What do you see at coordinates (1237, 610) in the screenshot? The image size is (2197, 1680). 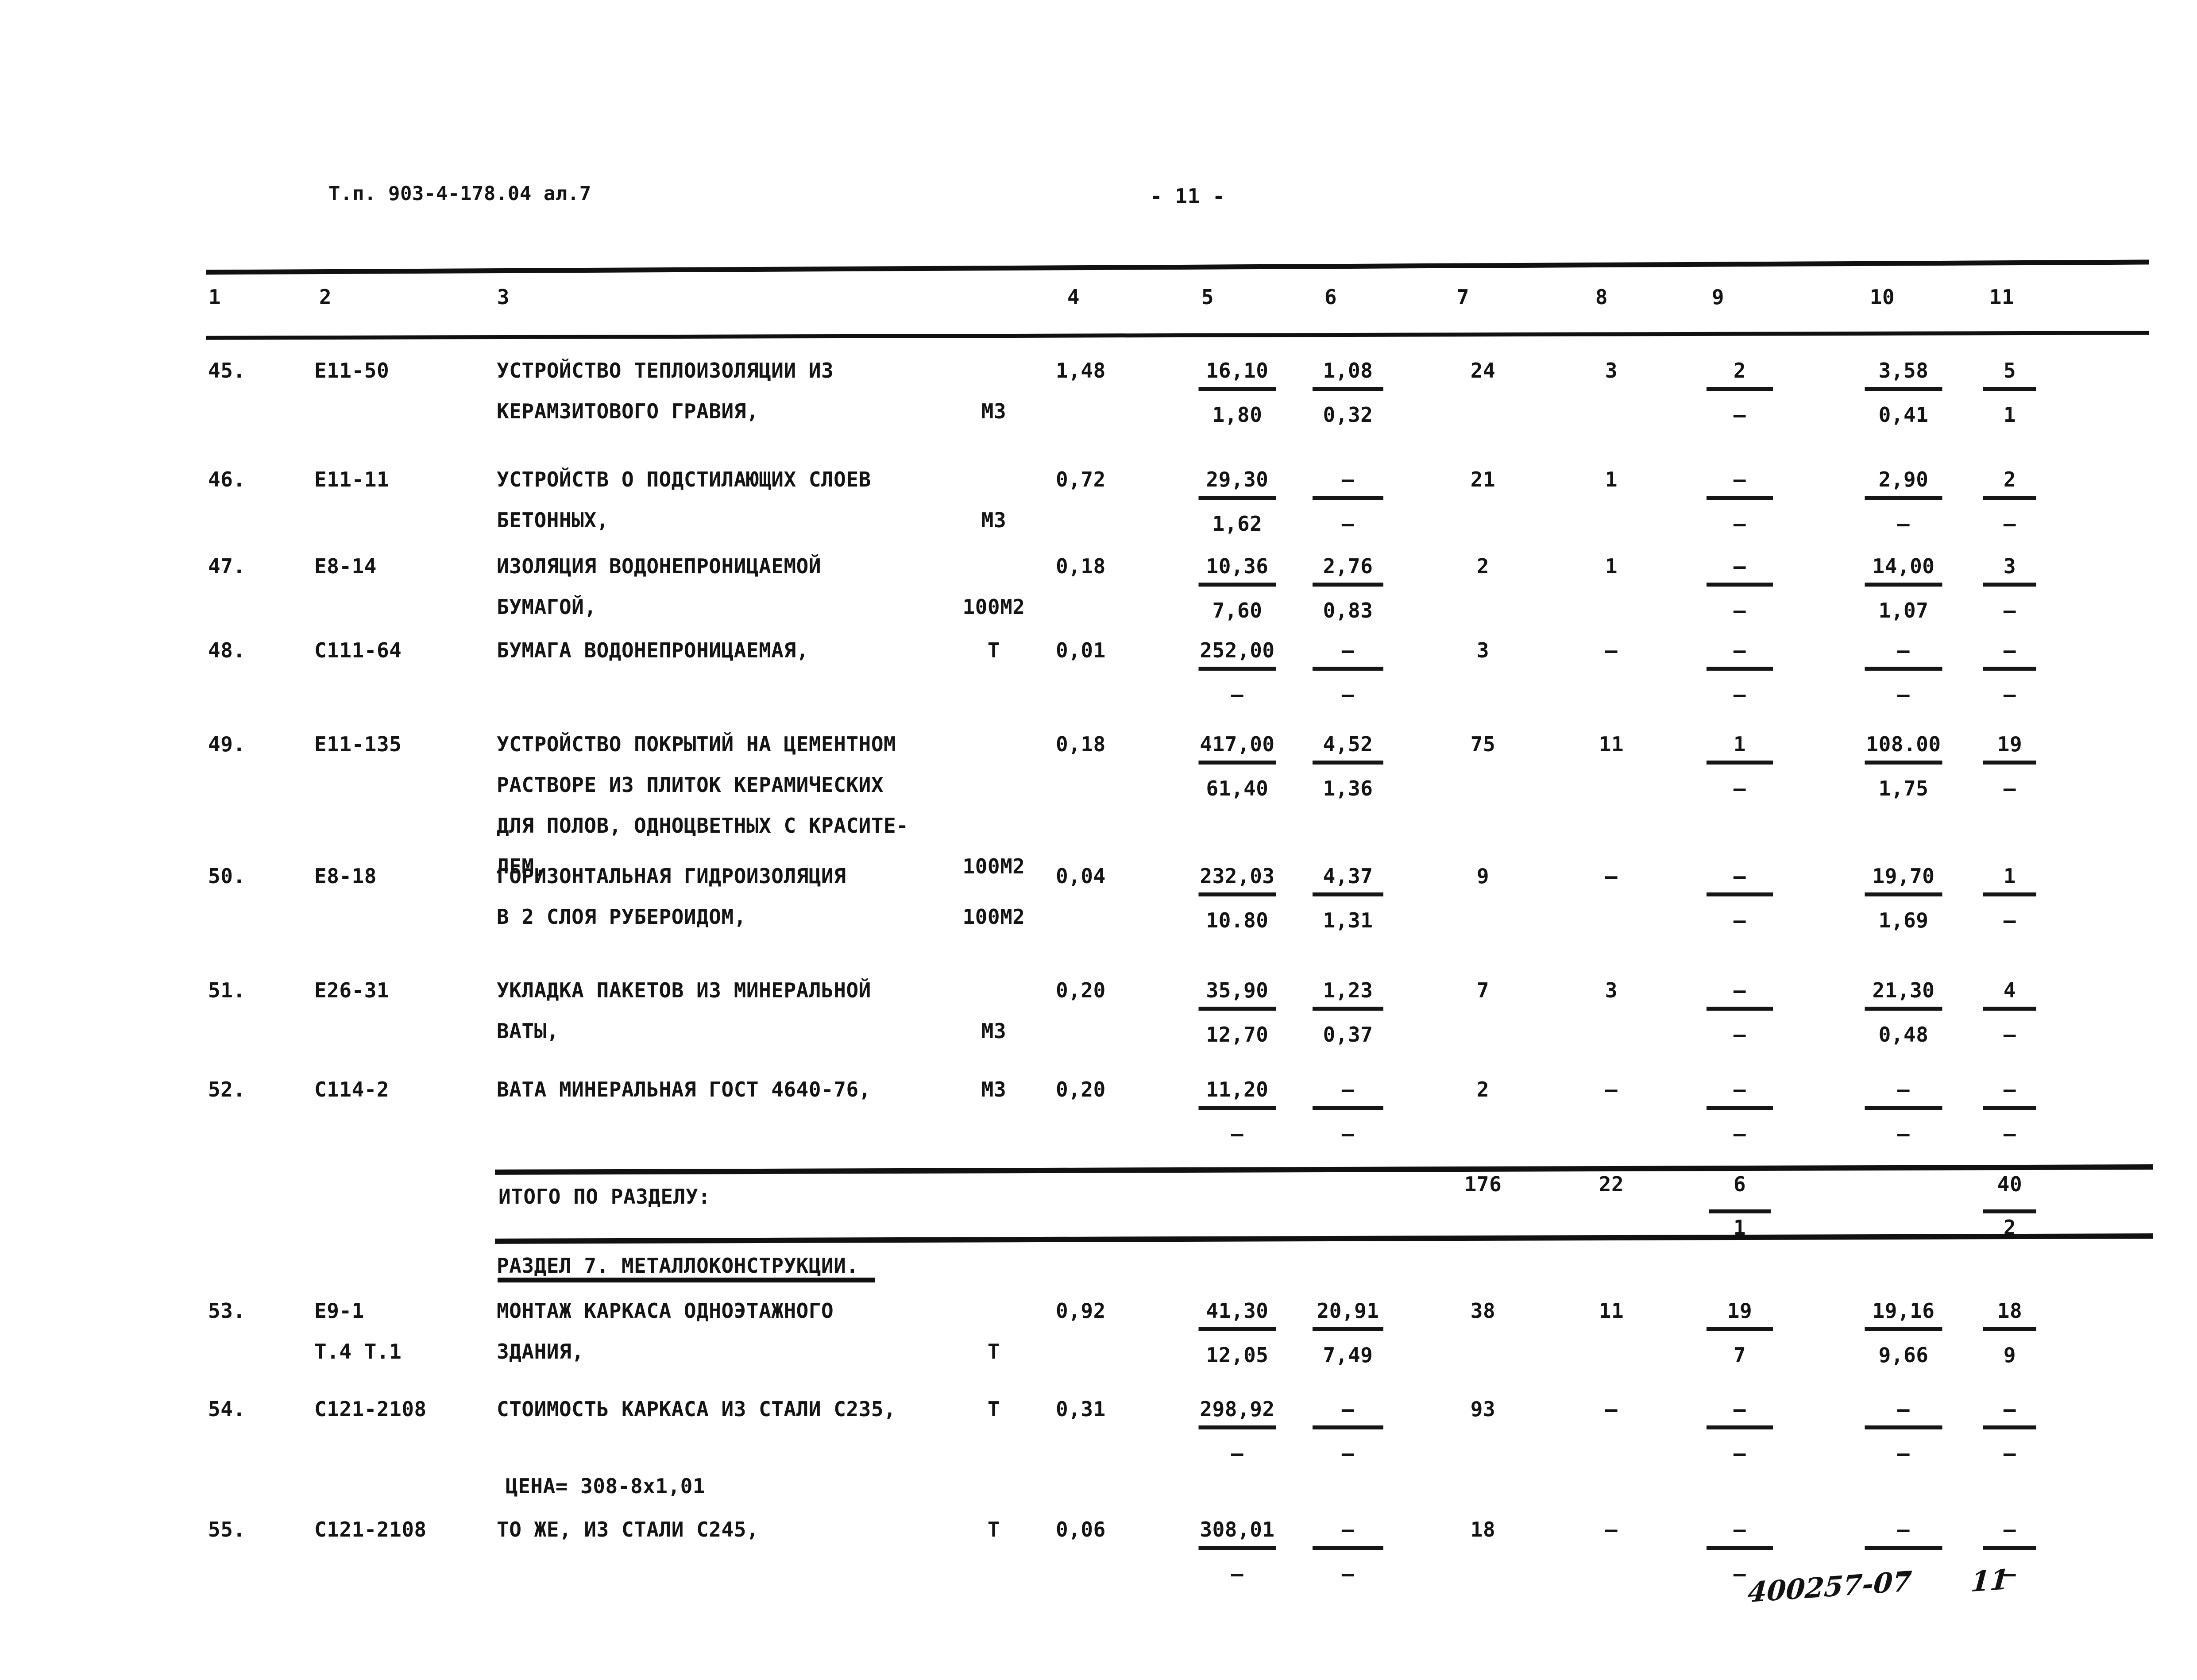 I see `fraction-bottom: 7,60` at bounding box center [1237, 610].